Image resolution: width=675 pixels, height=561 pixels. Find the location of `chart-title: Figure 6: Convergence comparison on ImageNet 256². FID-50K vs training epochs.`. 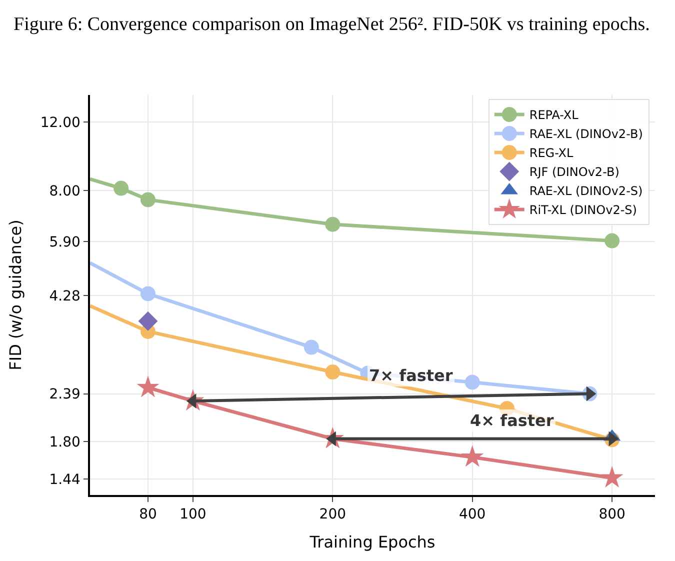

chart-title: Figure 6: Convergence comparison on ImageNet 256². FID-50K vs training epochs. is located at coordinates (332, 25).